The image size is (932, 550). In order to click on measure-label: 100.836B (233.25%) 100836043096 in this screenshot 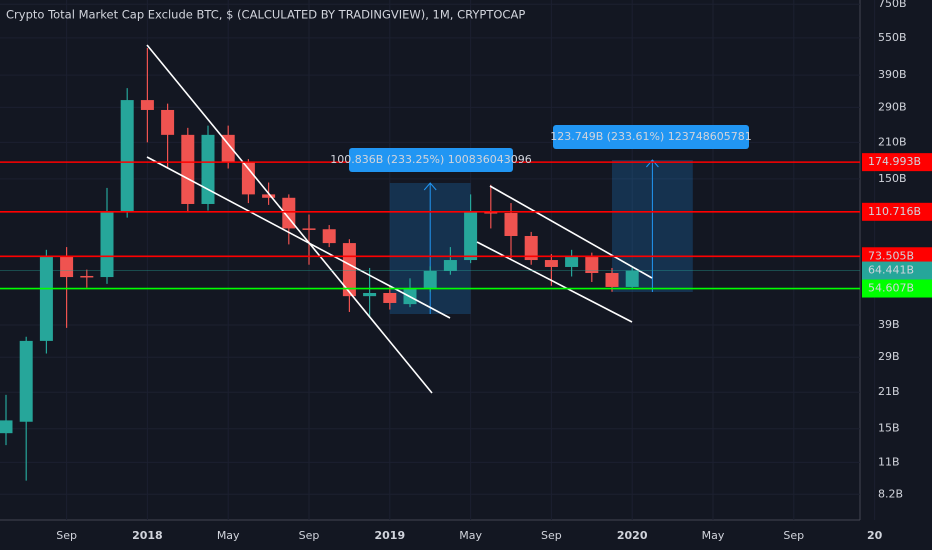, I will do `click(431, 159)`.